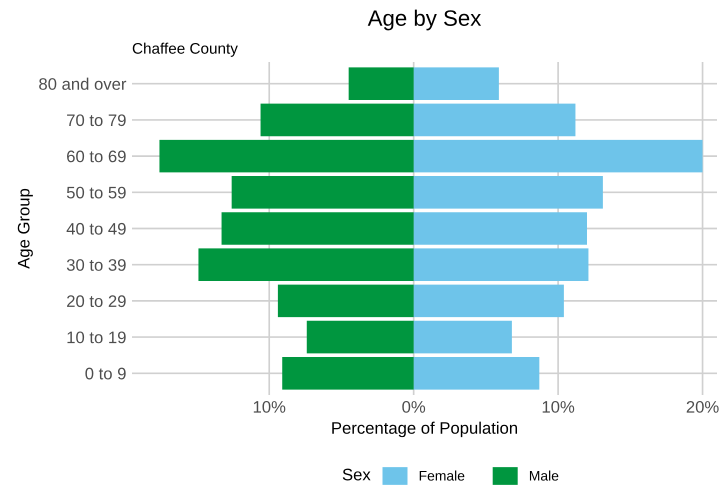  I want to click on y-tick-label: 50 to 59, so click(96, 192).